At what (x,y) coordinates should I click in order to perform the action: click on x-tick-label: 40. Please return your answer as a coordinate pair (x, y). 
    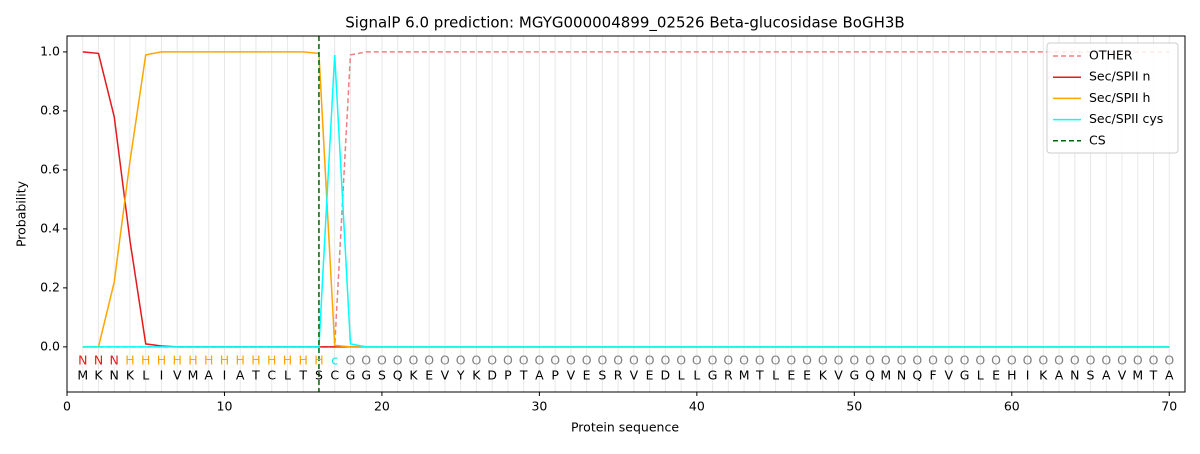
    Looking at the image, I should click on (697, 406).